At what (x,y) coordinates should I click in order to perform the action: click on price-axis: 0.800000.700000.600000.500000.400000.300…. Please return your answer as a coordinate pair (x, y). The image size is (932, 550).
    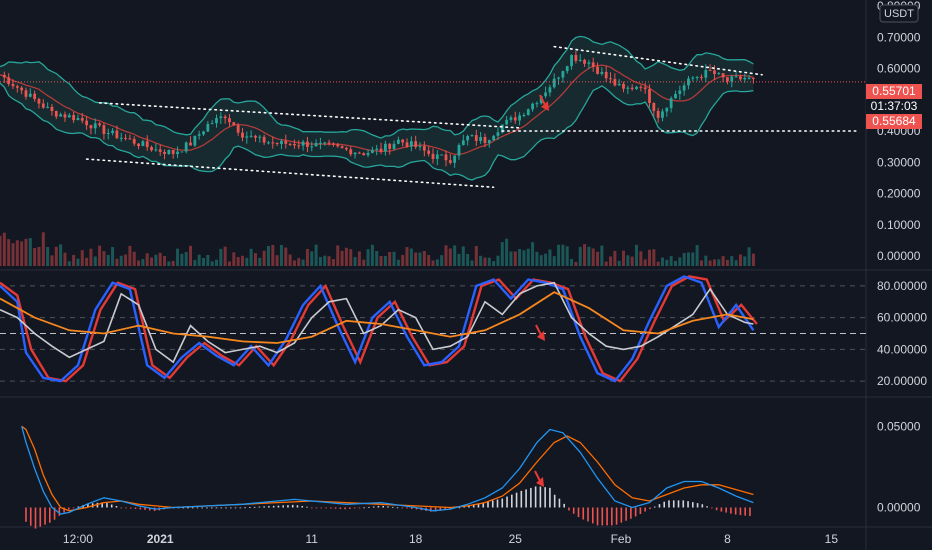
    Looking at the image, I should click on (902, 257).